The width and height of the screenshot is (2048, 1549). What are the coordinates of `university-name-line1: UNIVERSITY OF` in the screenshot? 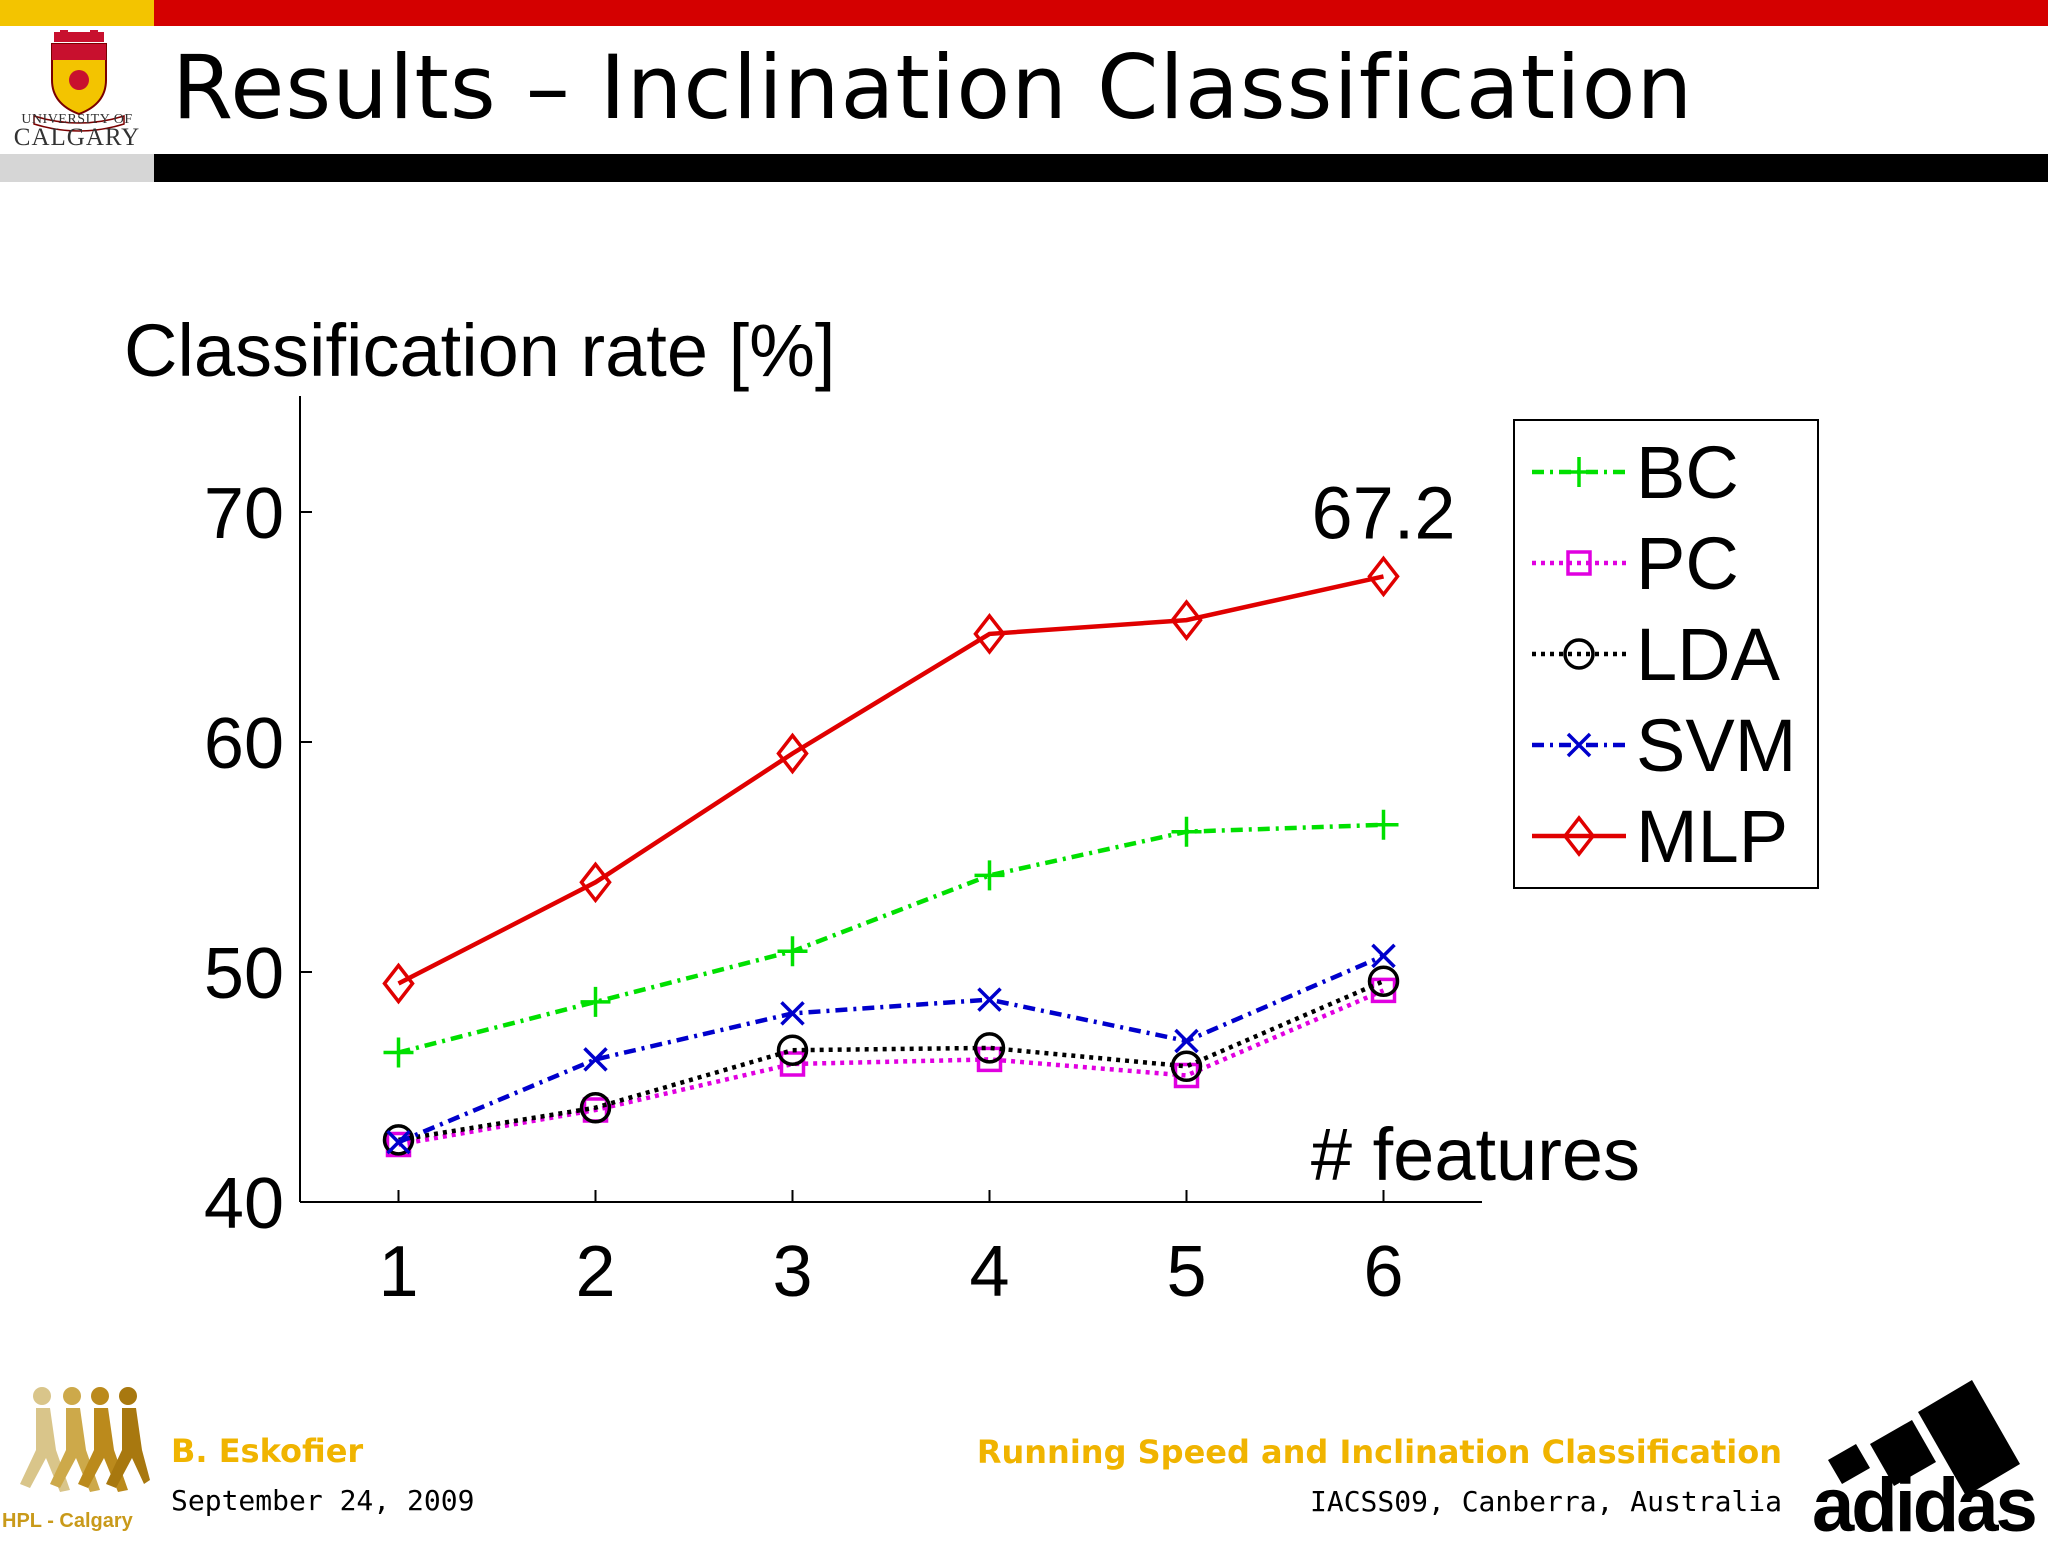 It's located at (77, 119).